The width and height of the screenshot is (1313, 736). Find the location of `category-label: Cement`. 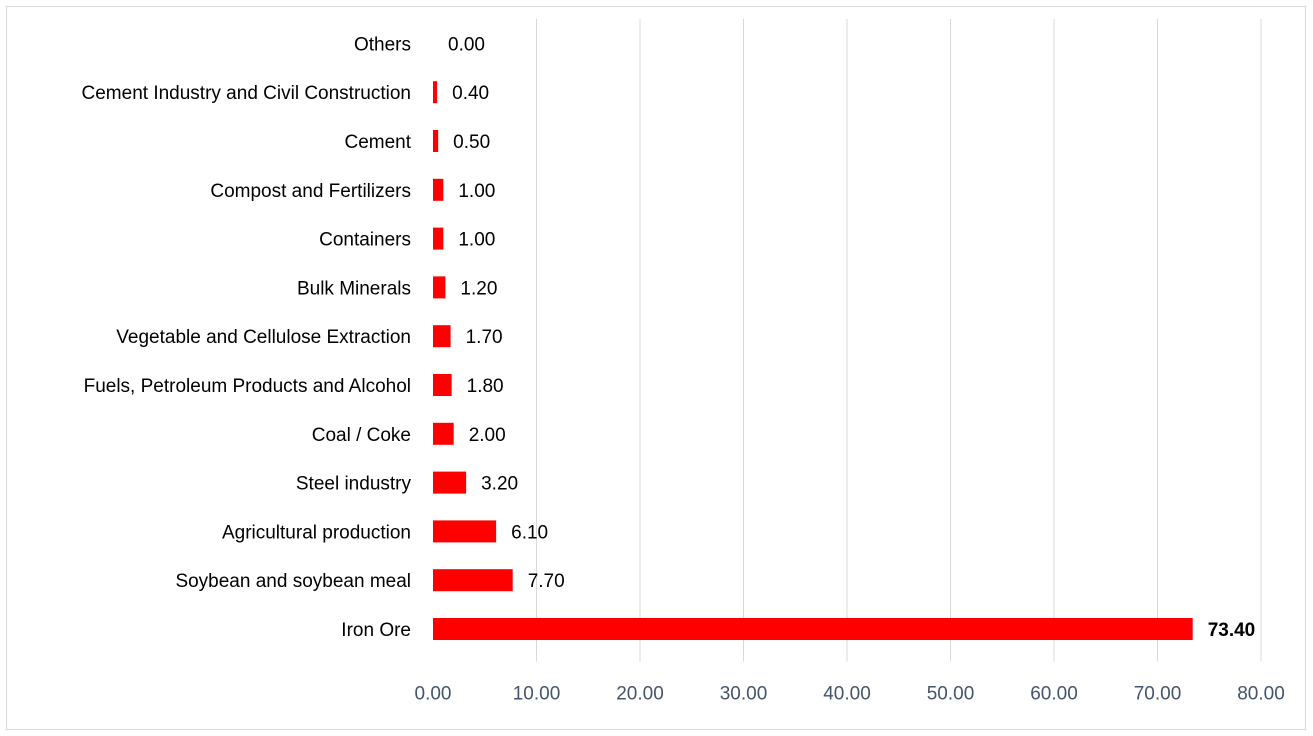

category-label: Cement is located at coordinates (377, 142).